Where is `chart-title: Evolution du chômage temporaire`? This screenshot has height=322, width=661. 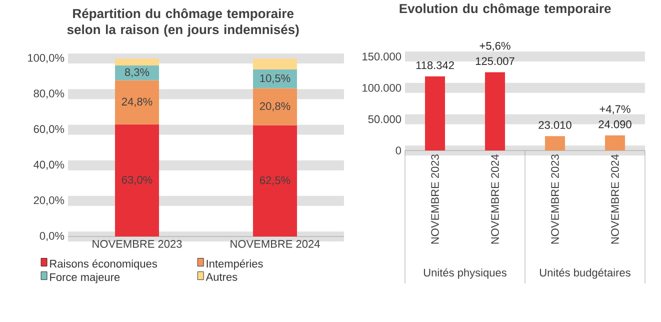
chart-title: Evolution du chômage temporaire is located at coordinates (505, 10).